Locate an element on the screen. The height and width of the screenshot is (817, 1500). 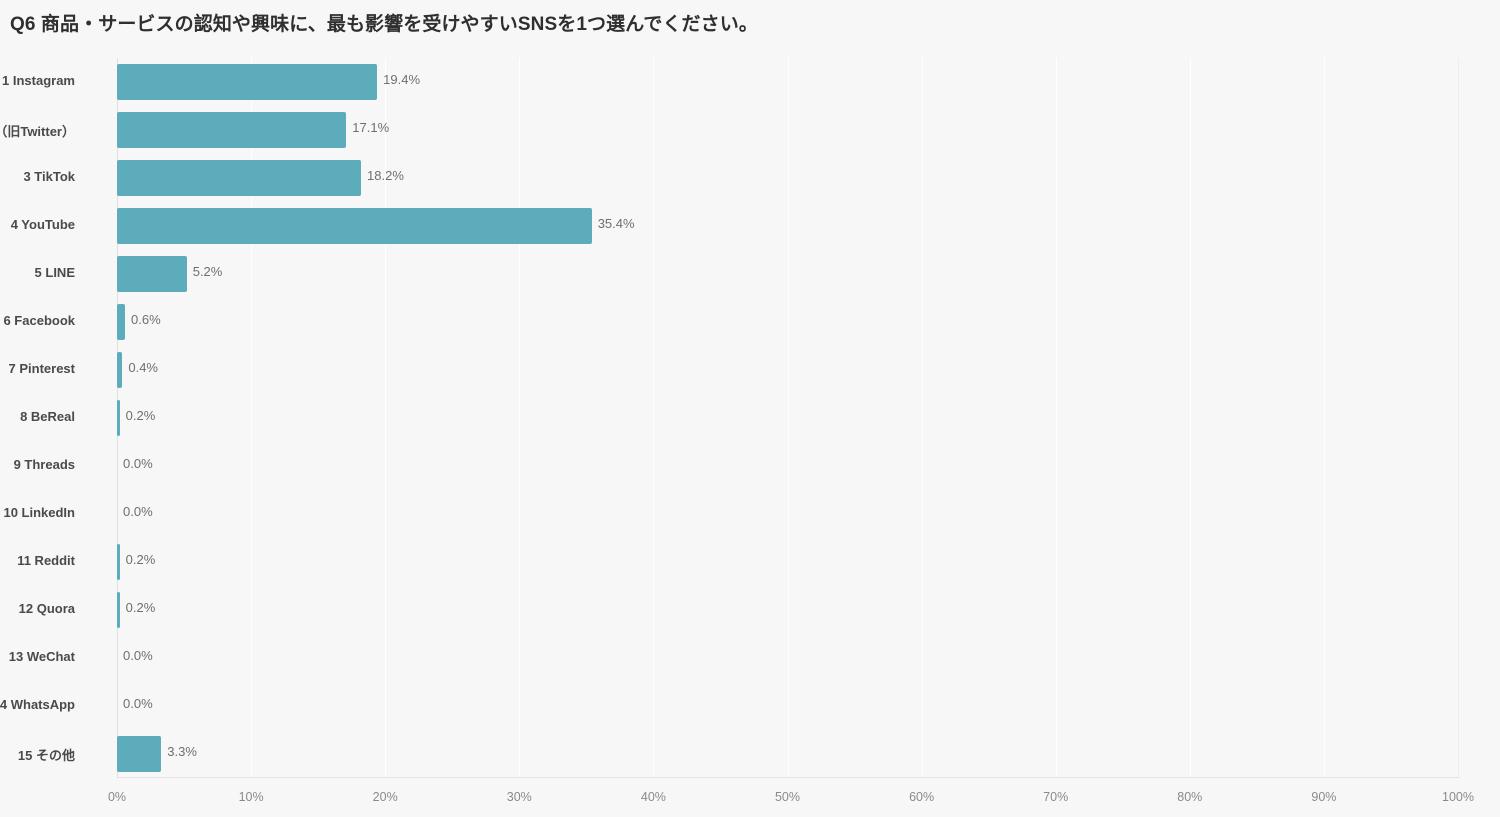
bar-value-label: 5.2% is located at coordinates (207, 271).